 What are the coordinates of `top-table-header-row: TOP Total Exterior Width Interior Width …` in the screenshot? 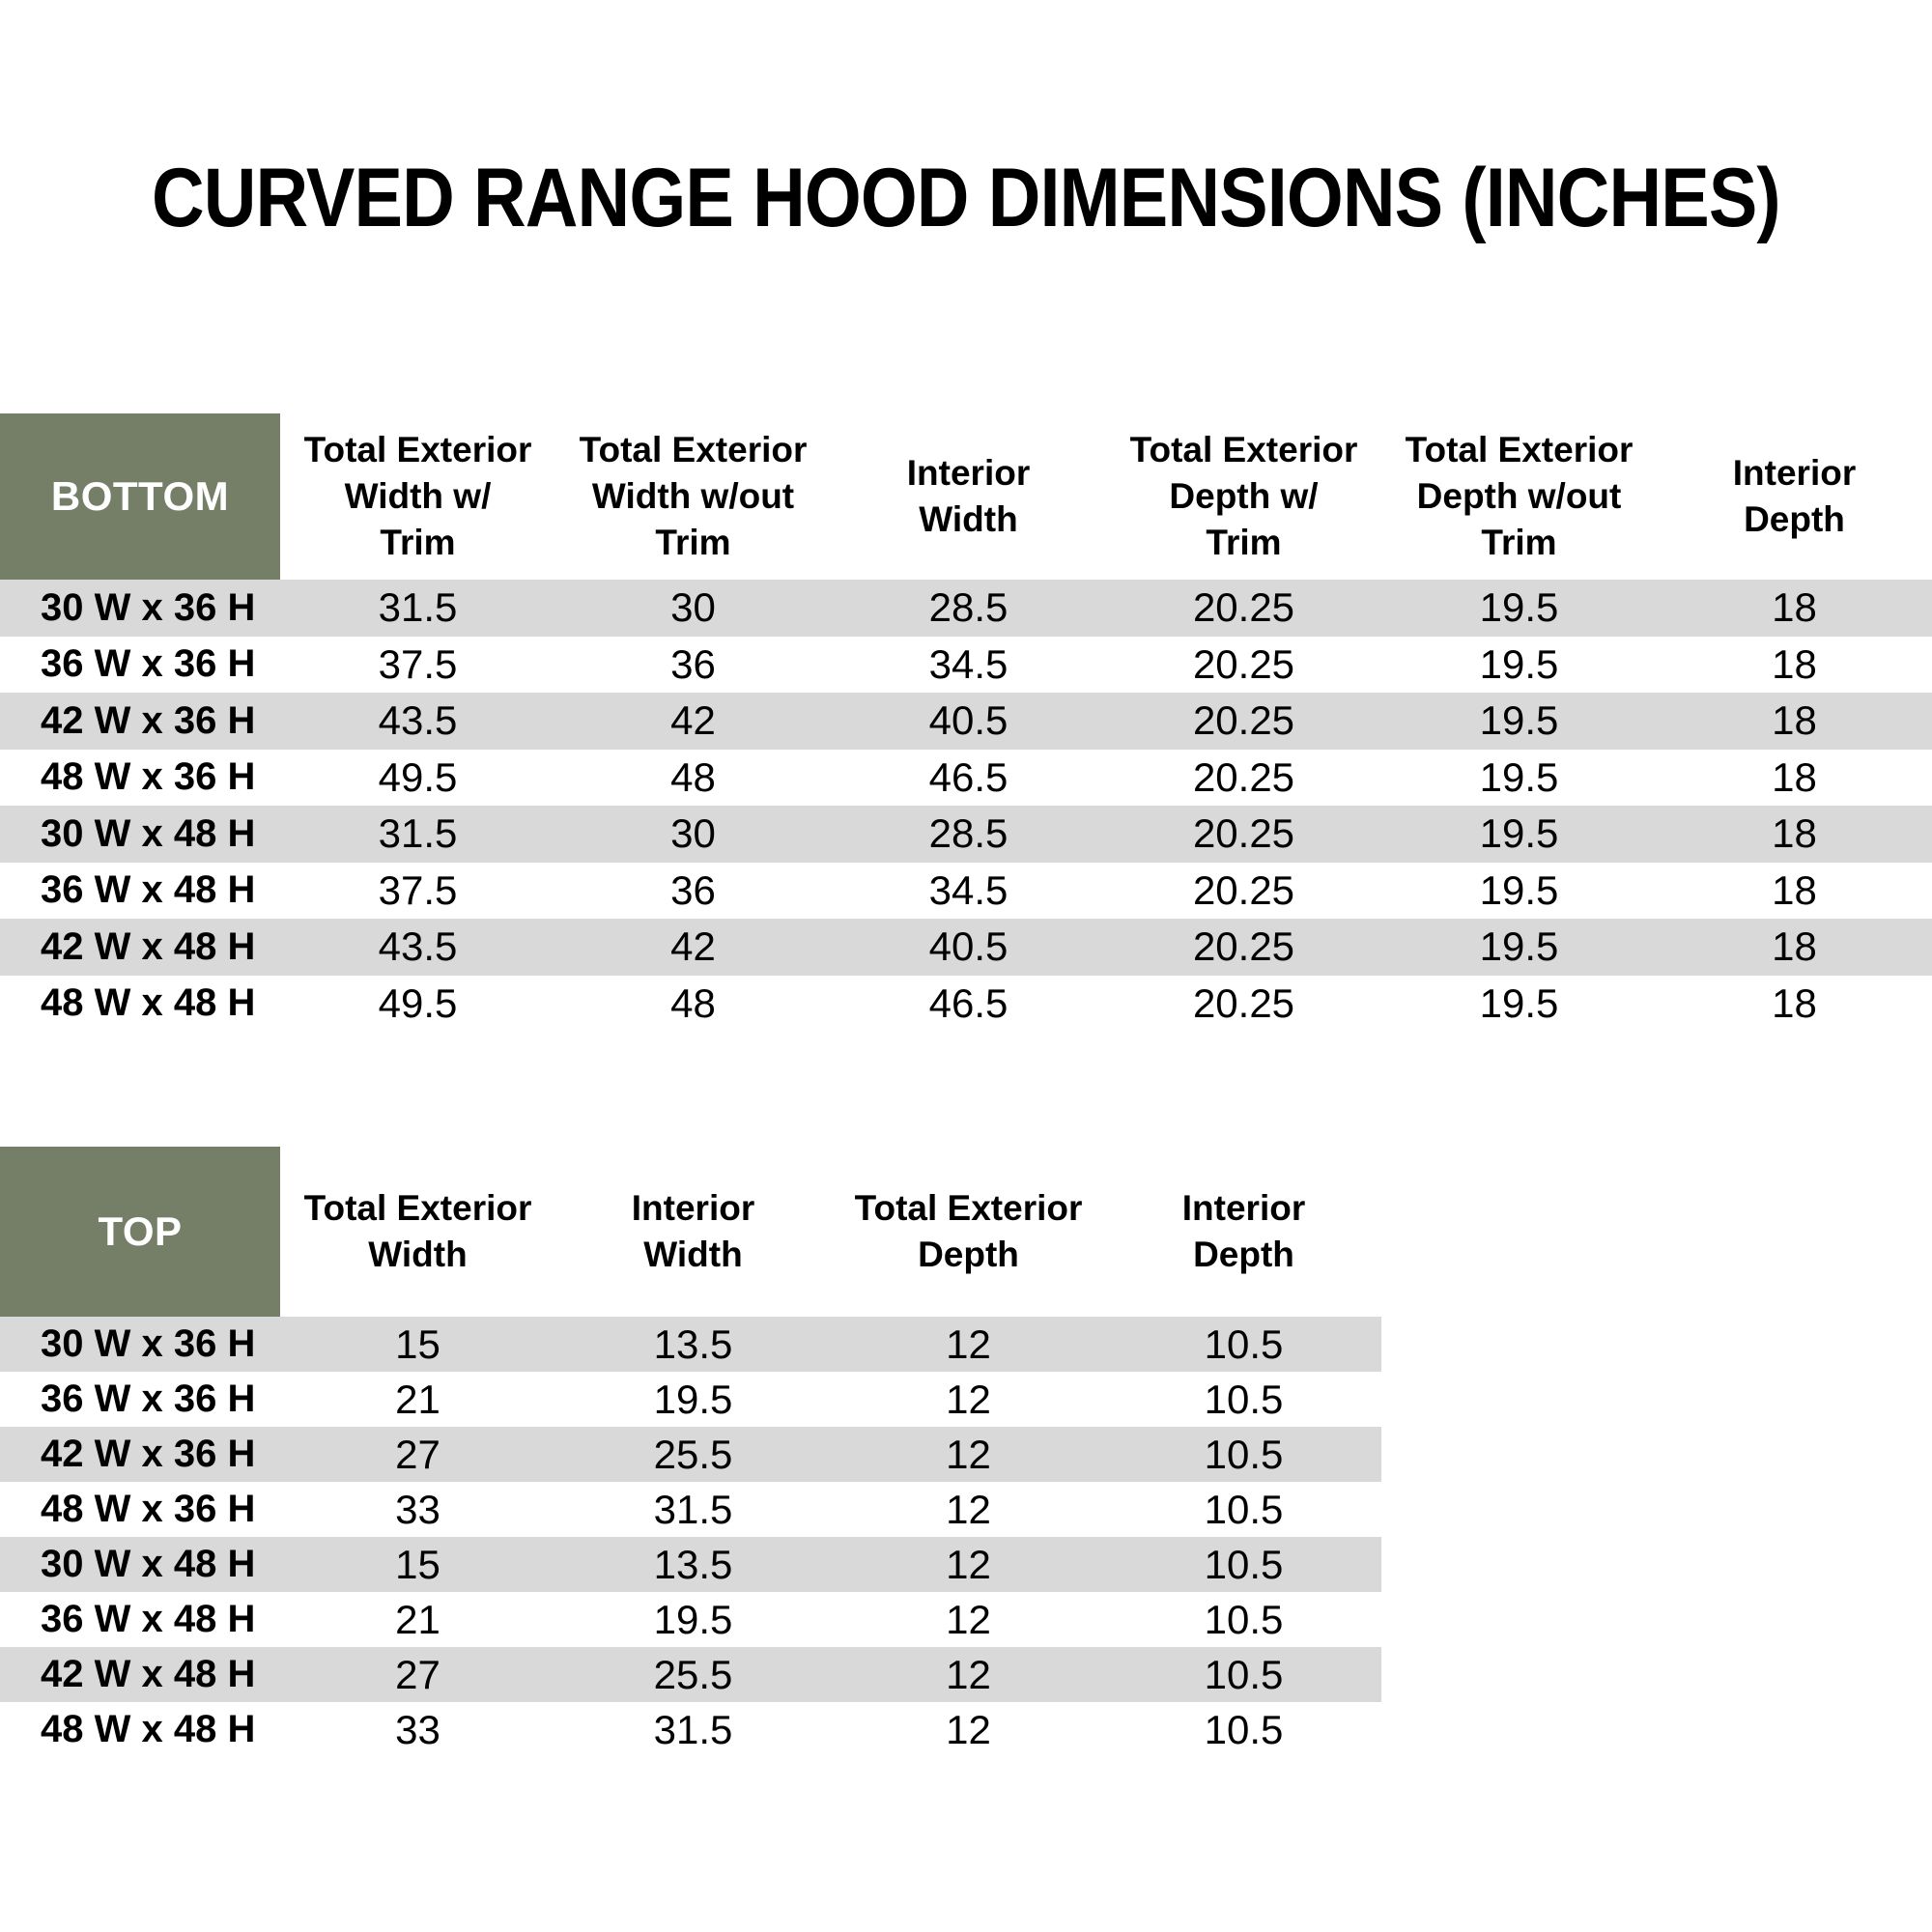 It's located at (690, 1232).